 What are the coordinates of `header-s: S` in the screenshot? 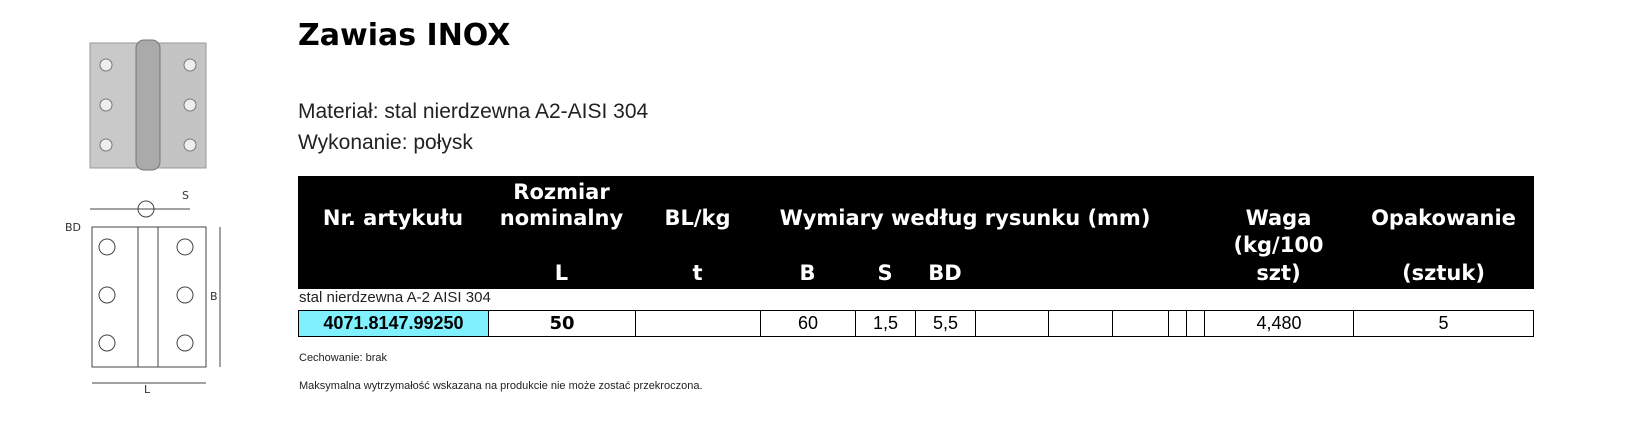 It's located at (885, 273).